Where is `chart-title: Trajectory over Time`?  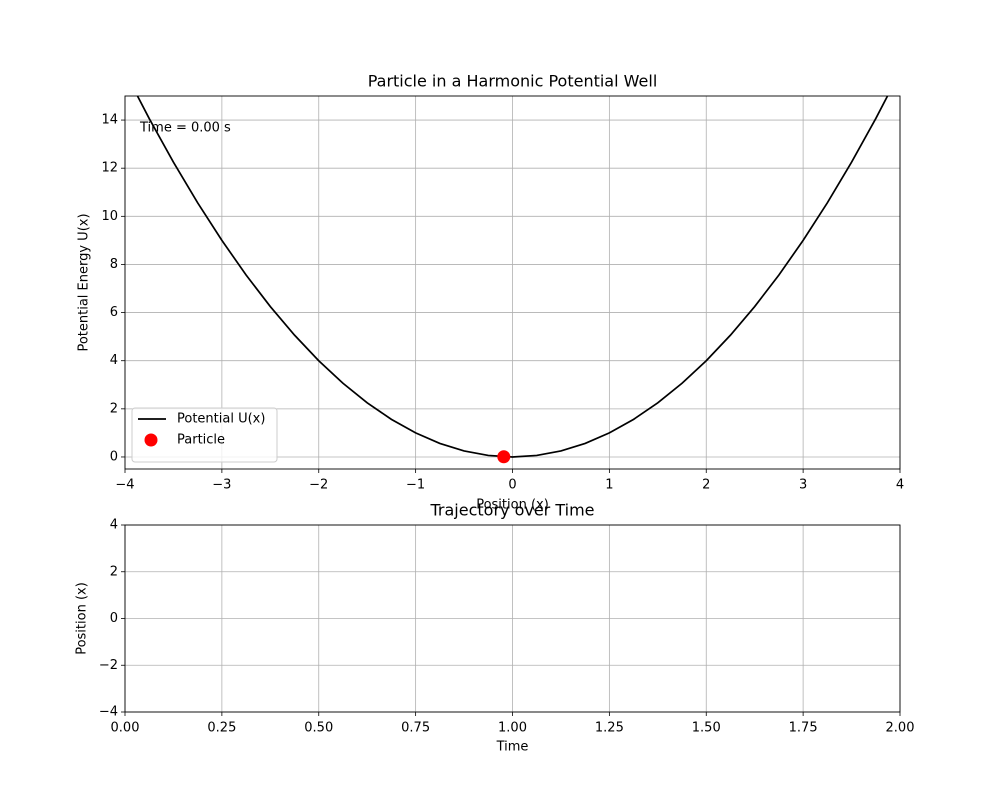
chart-title: Trajectory over Time is located at coordinates (511, 510).